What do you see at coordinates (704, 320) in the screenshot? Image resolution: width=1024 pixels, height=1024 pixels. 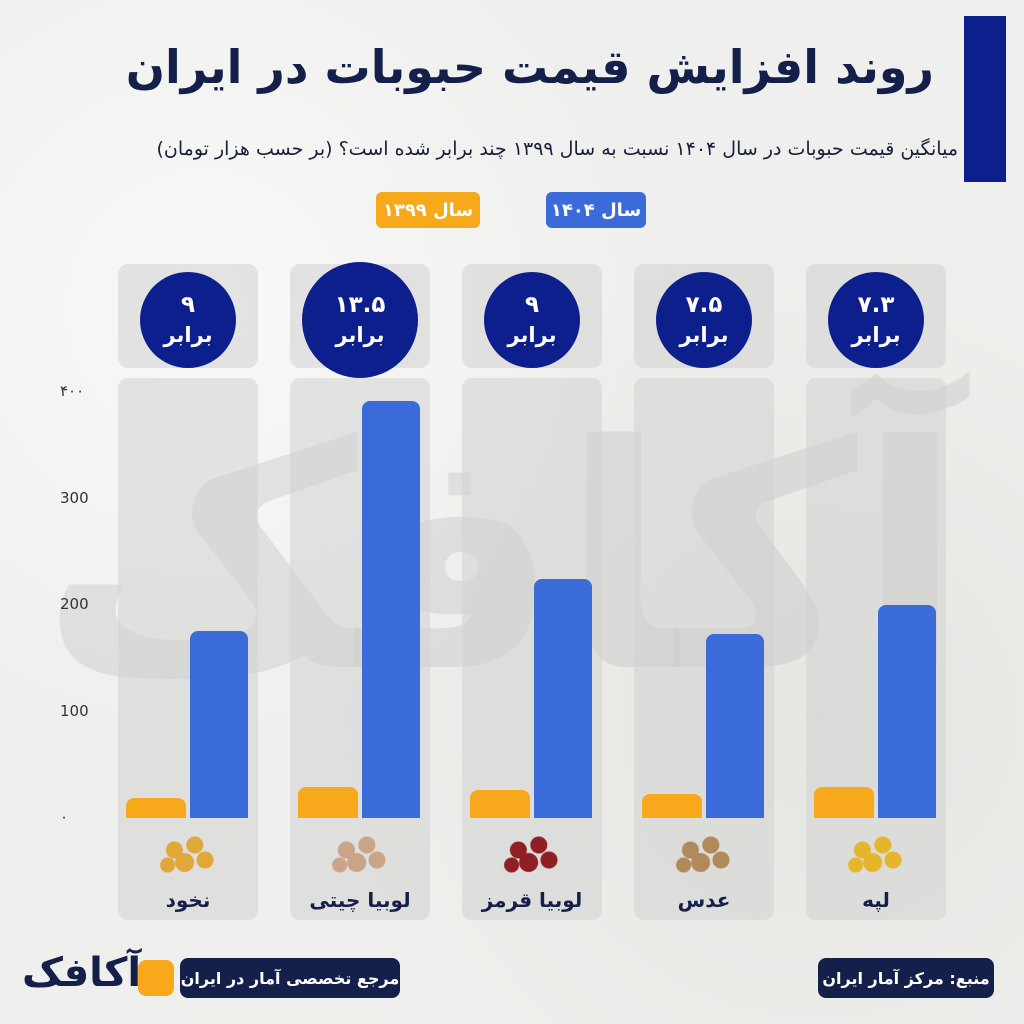 I see `ratio-badge: ۷.۵ برابر` at bounding box center [704, 320].